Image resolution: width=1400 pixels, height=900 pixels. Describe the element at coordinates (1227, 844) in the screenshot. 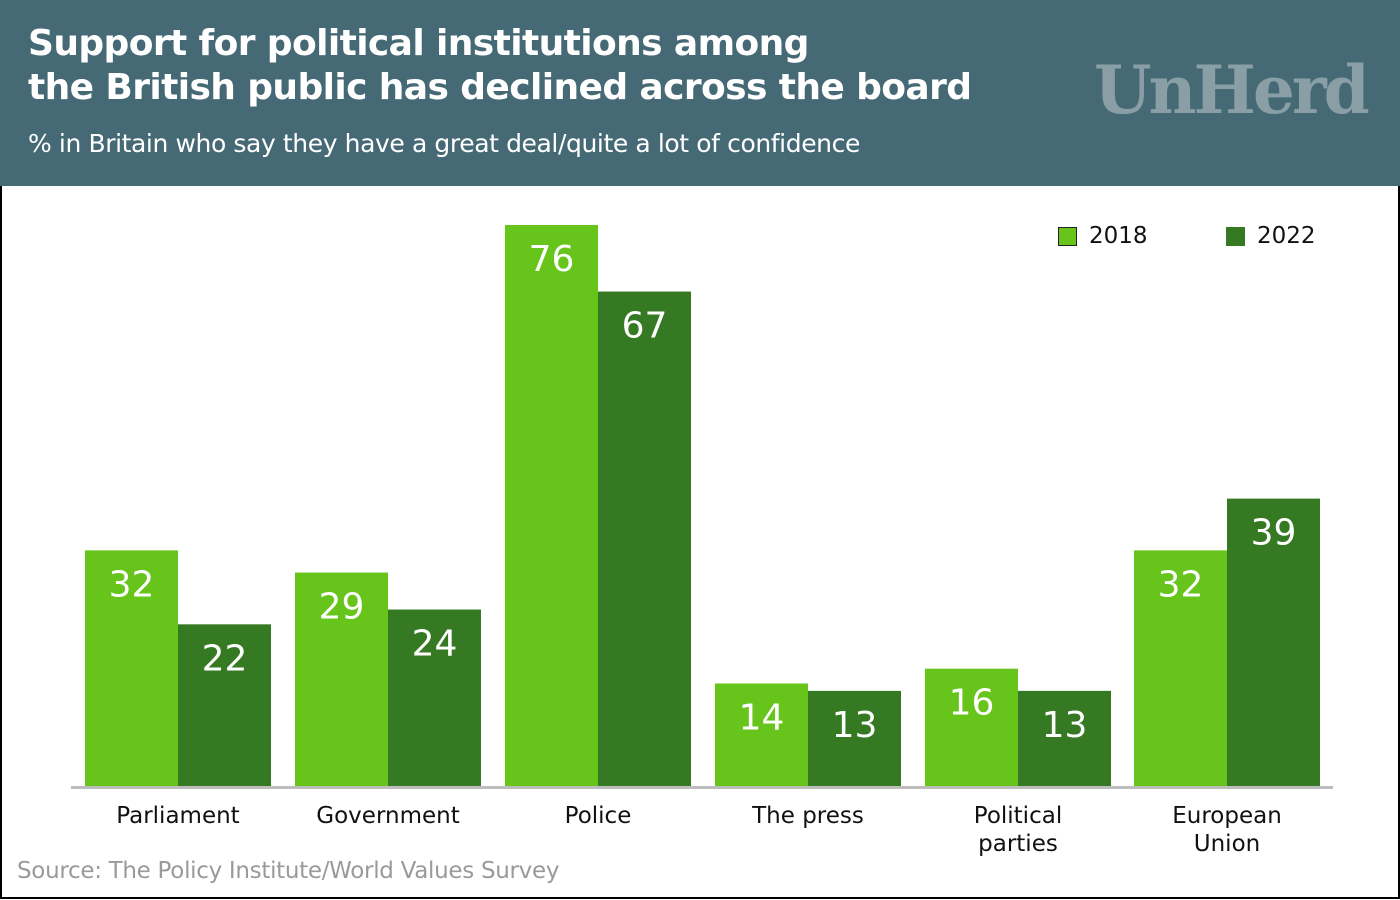

I see `category-label: Union` at that location.